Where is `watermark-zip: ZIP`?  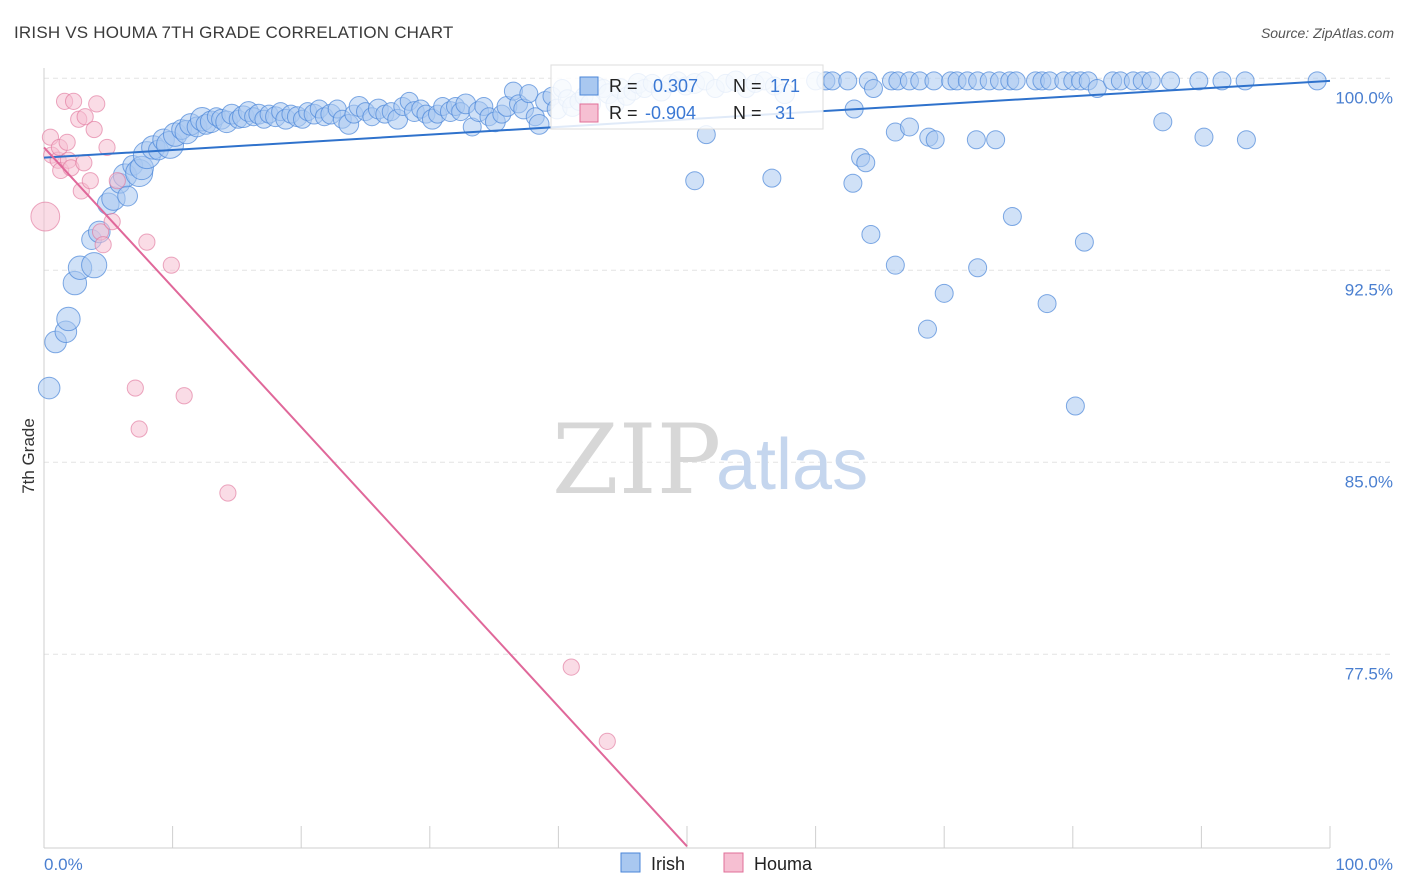
watermark-zip: ZIP is located at coordinates (636, 460).